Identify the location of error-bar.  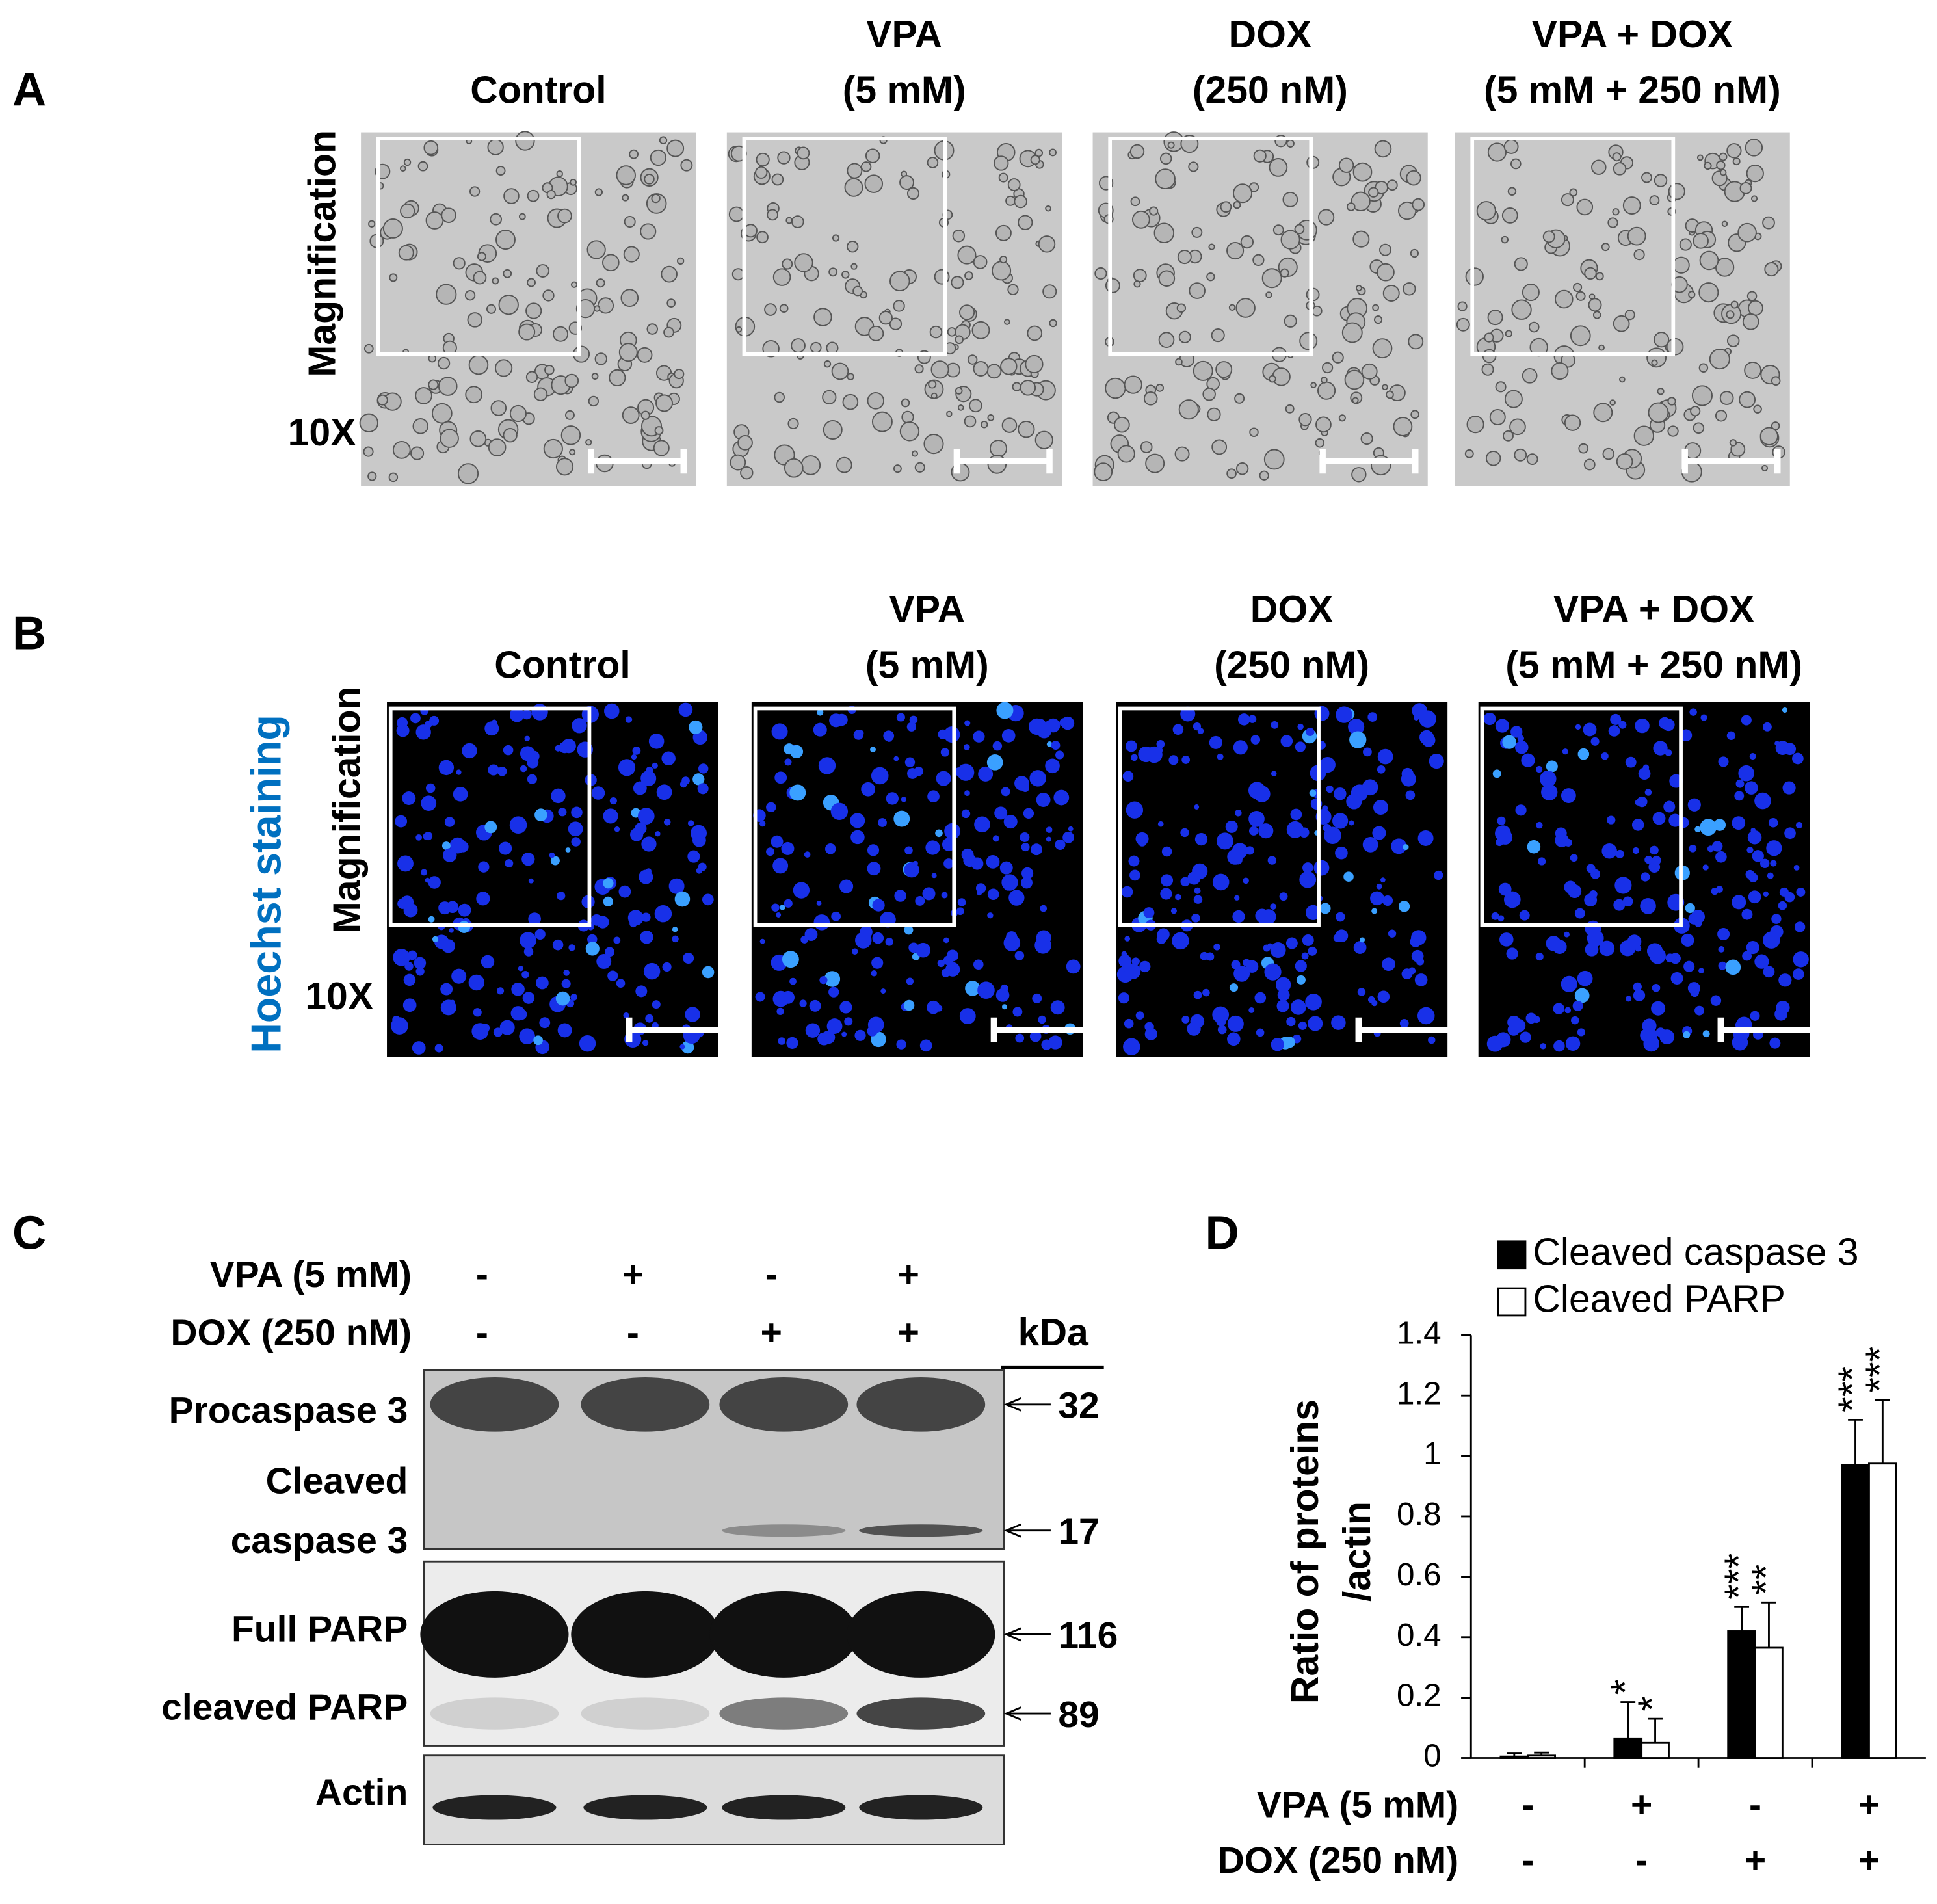
(1515, 1754).